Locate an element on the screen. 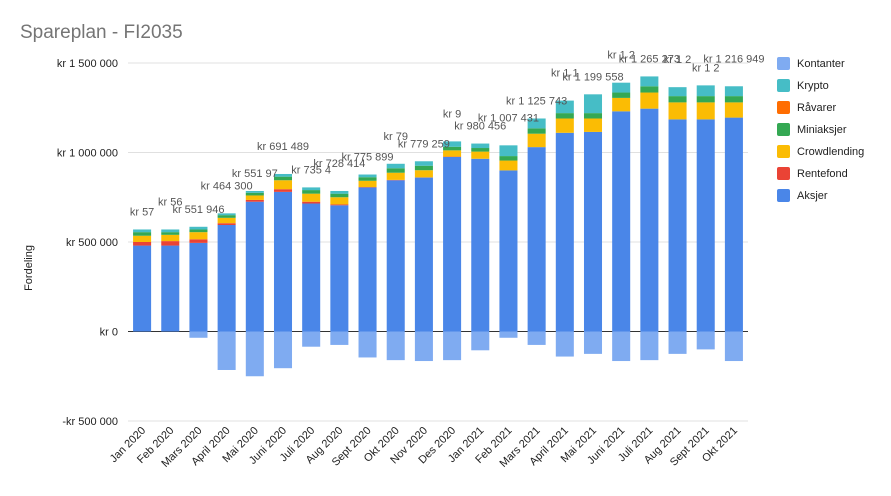  total-label-8: kr 775 899 is located at coordinates (368, 158).